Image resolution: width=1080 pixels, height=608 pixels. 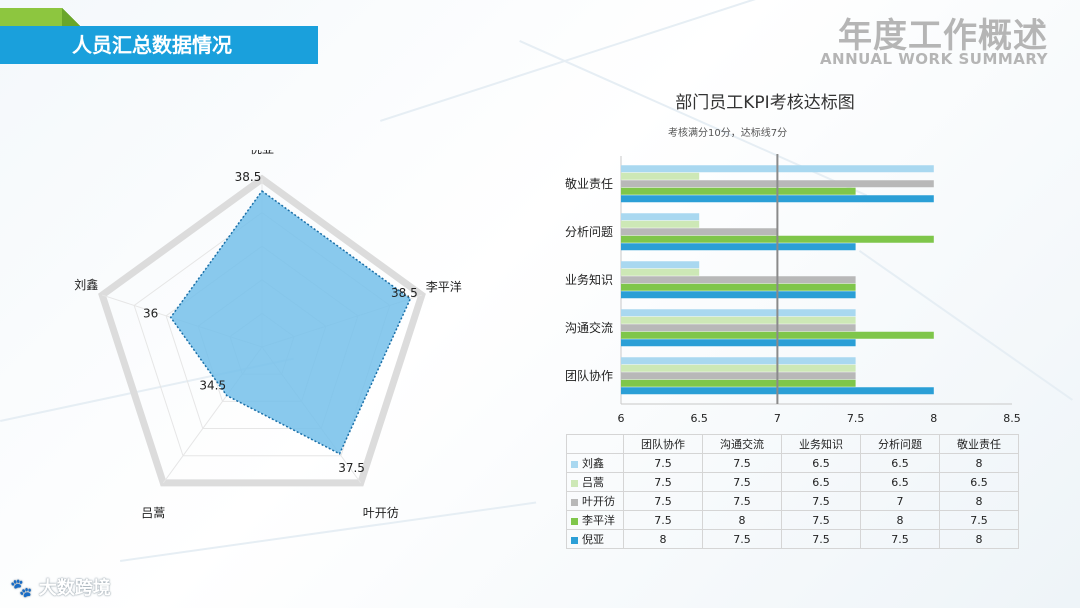 I want to click on series-name: 倪亚, so click(x=593, y=539).